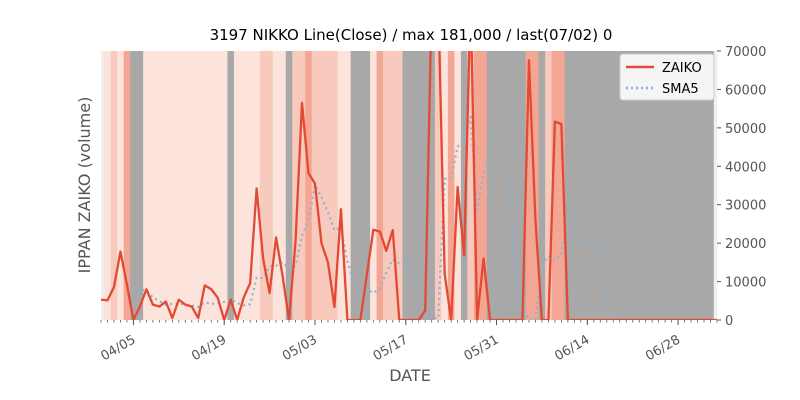 This screenshot has width=800, height=400. I want to click on y-tick-label-2: 20000, so click(745, 244).